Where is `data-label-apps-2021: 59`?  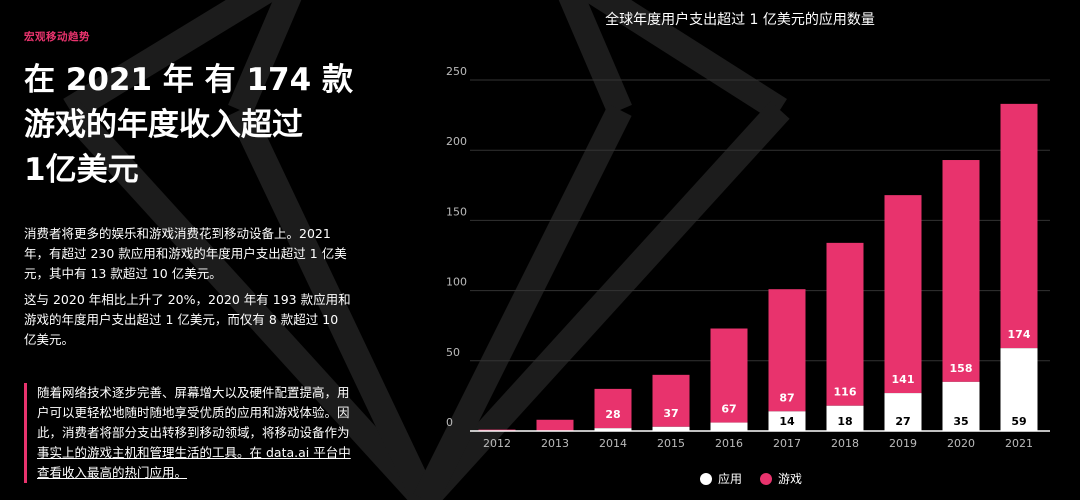 data-label-apps-2021: 59 is located at coordinates (1018, 421).